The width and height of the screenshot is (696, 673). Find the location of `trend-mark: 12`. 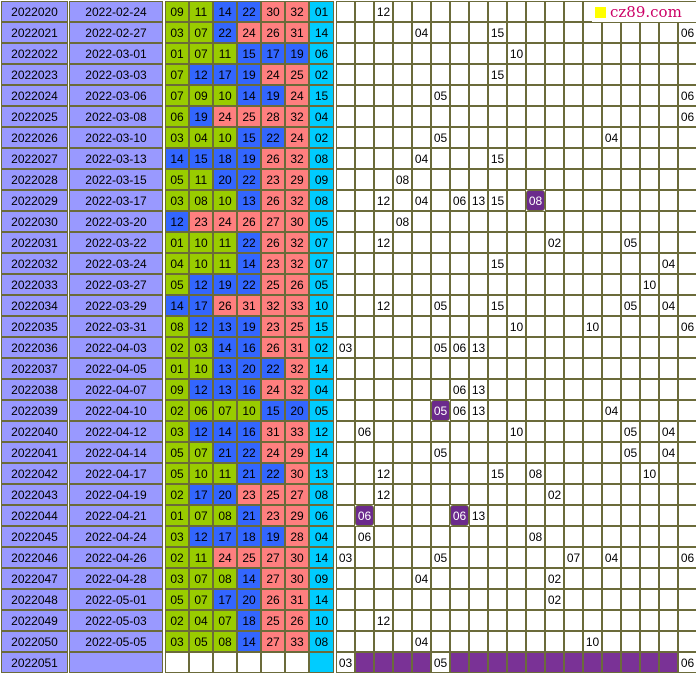

trend-mark: 12 is located at coordinates (383, 11).